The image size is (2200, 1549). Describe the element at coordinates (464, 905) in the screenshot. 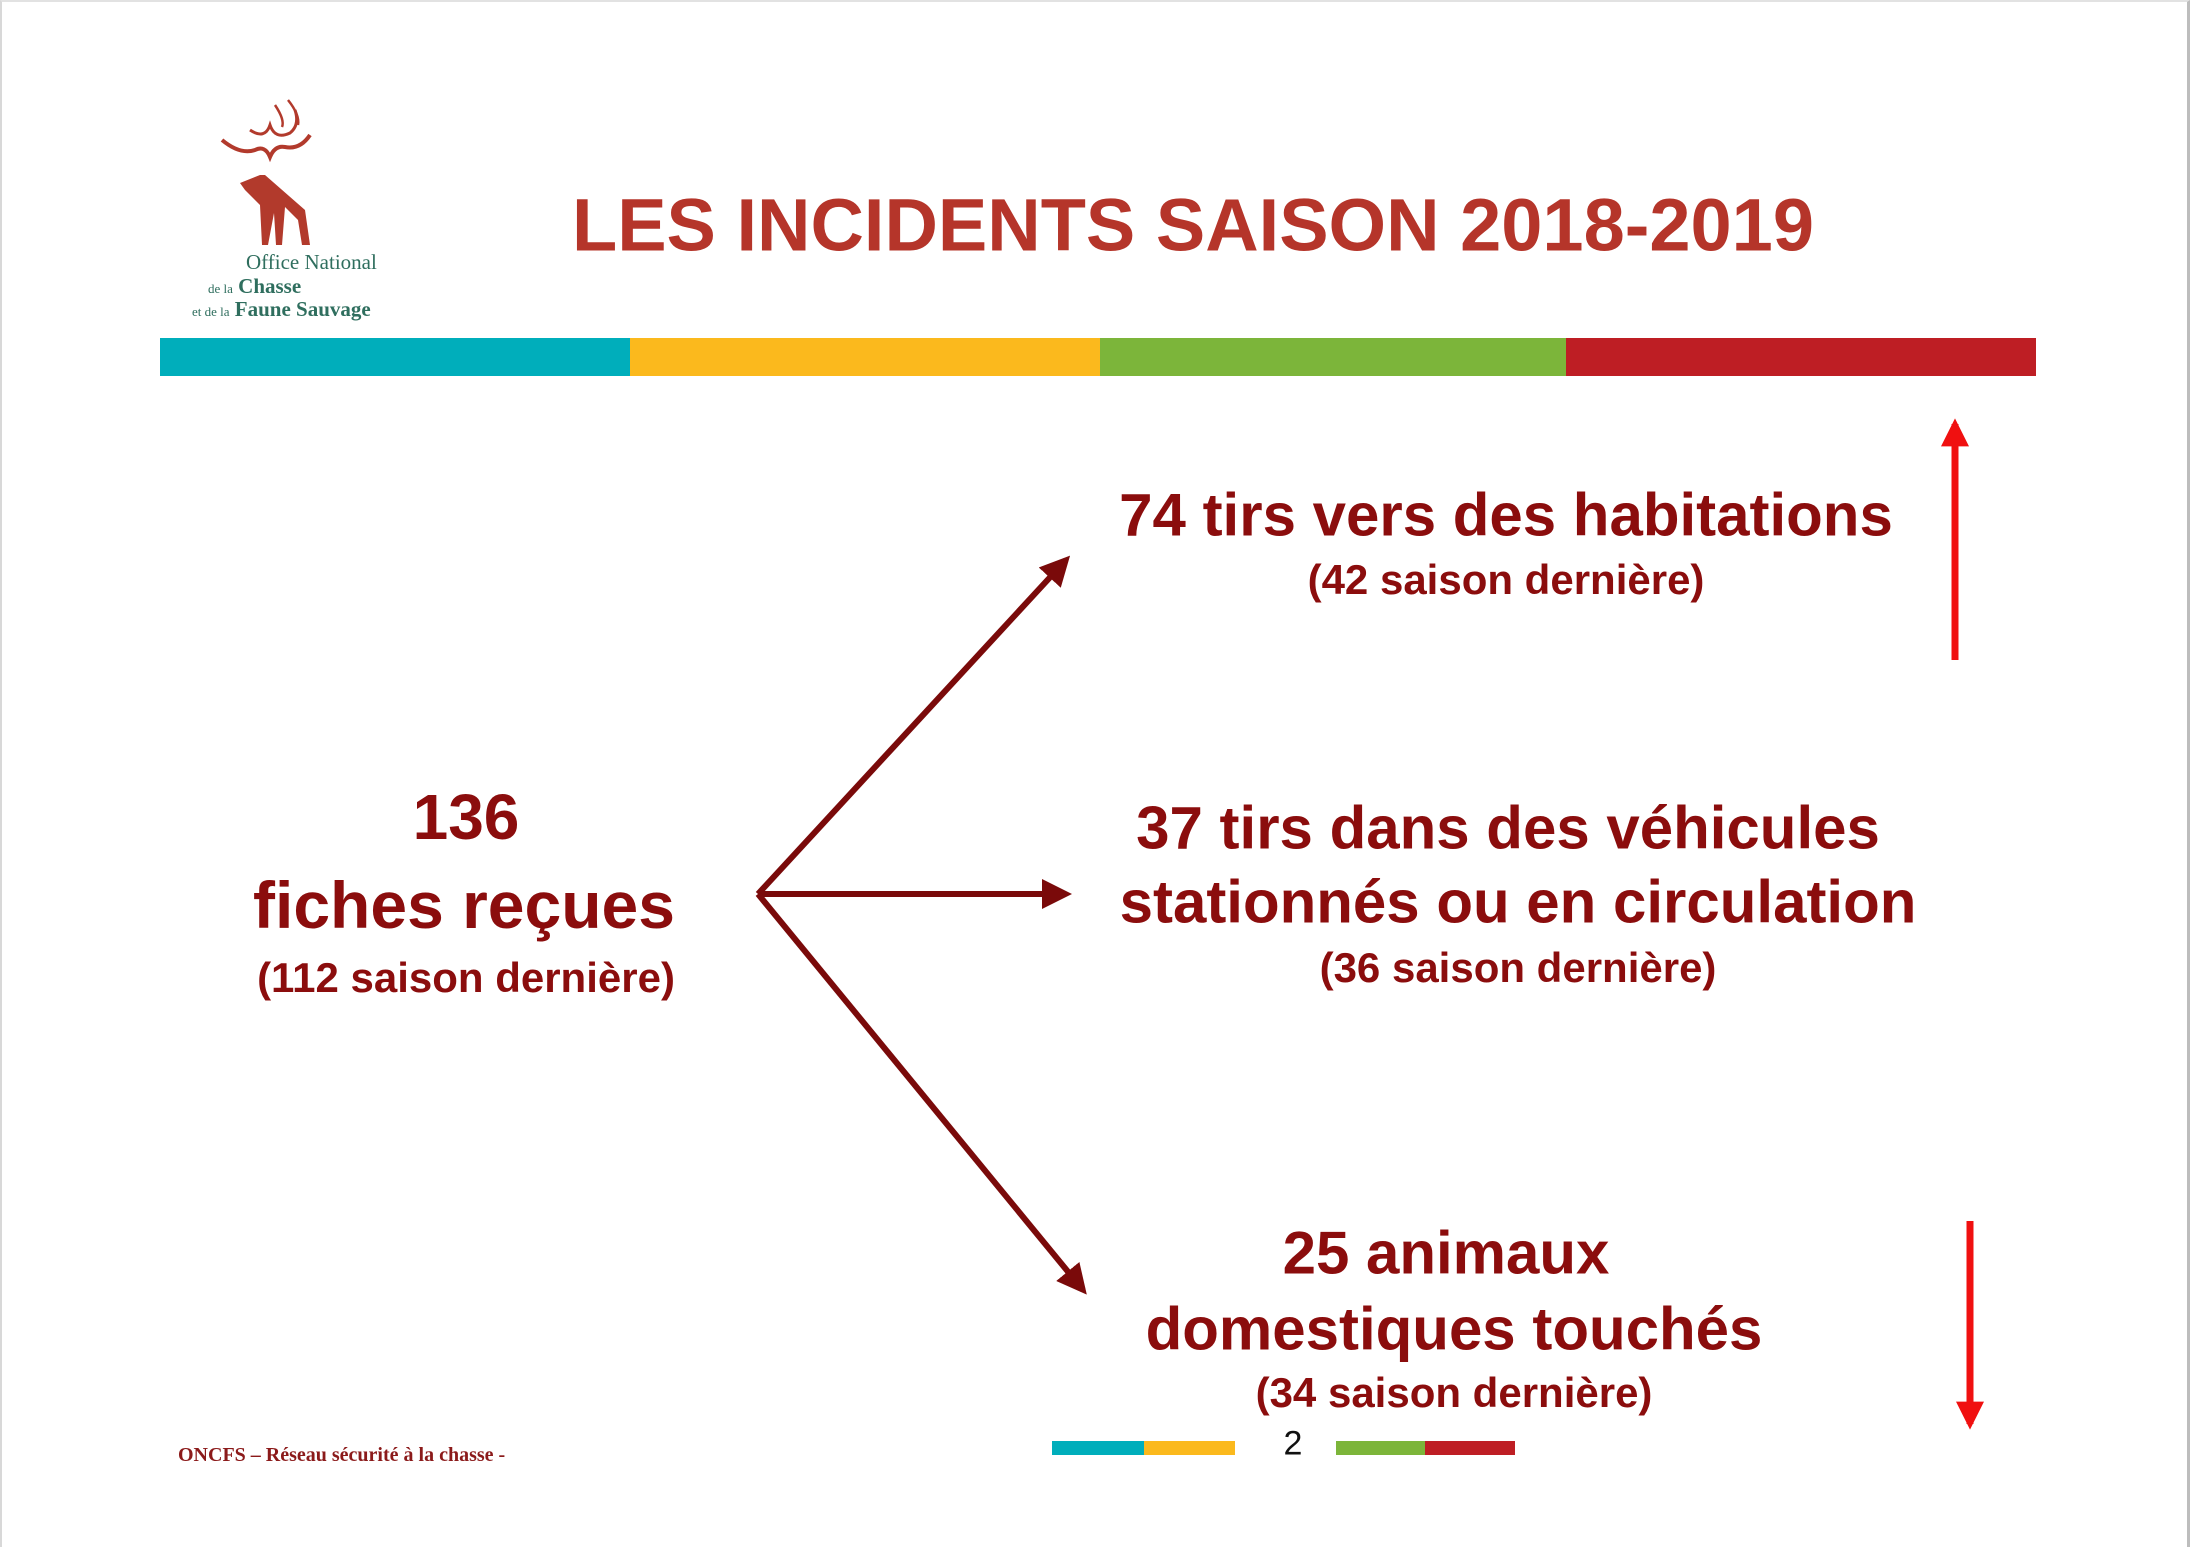

I see `total-label: fiches reçues` at that location.